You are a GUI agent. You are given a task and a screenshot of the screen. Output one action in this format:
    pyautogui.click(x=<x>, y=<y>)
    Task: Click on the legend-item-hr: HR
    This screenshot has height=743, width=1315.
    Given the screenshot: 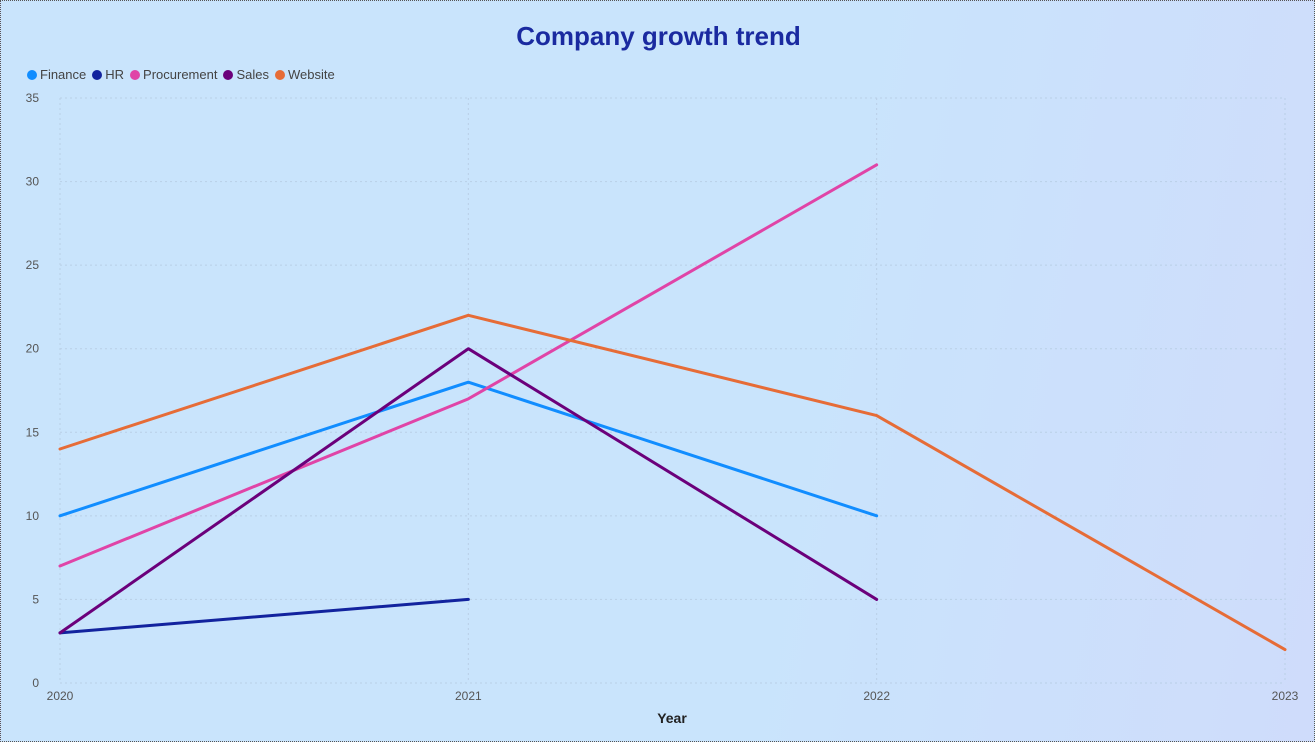 What is the action you would take?
    pyautogui.click(x=108, y=74)
    